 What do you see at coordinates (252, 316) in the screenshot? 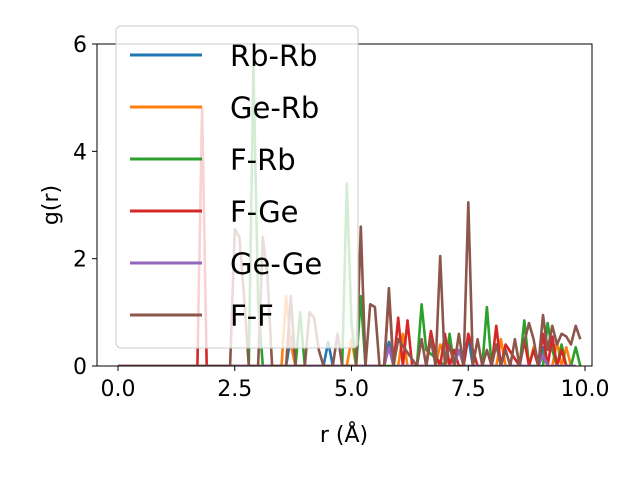
I see `legend-label-f-f: F-F` at bounding box center [252, 316].